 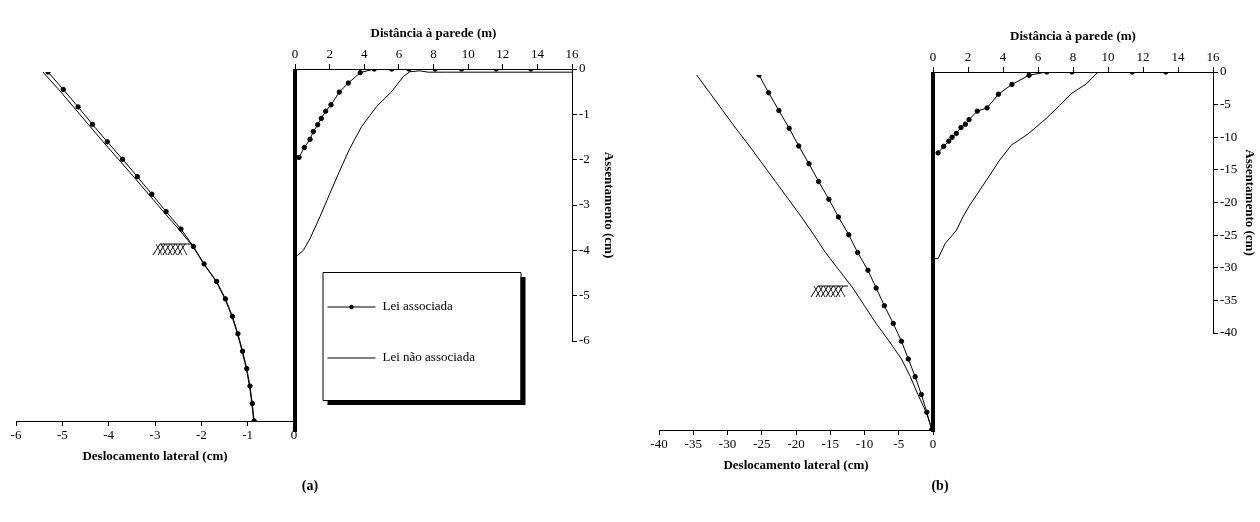 What do you see at coordinates (584, 113) in the screenshot?
I see `y-tick-label: -1` at bounding box center [584, 113].